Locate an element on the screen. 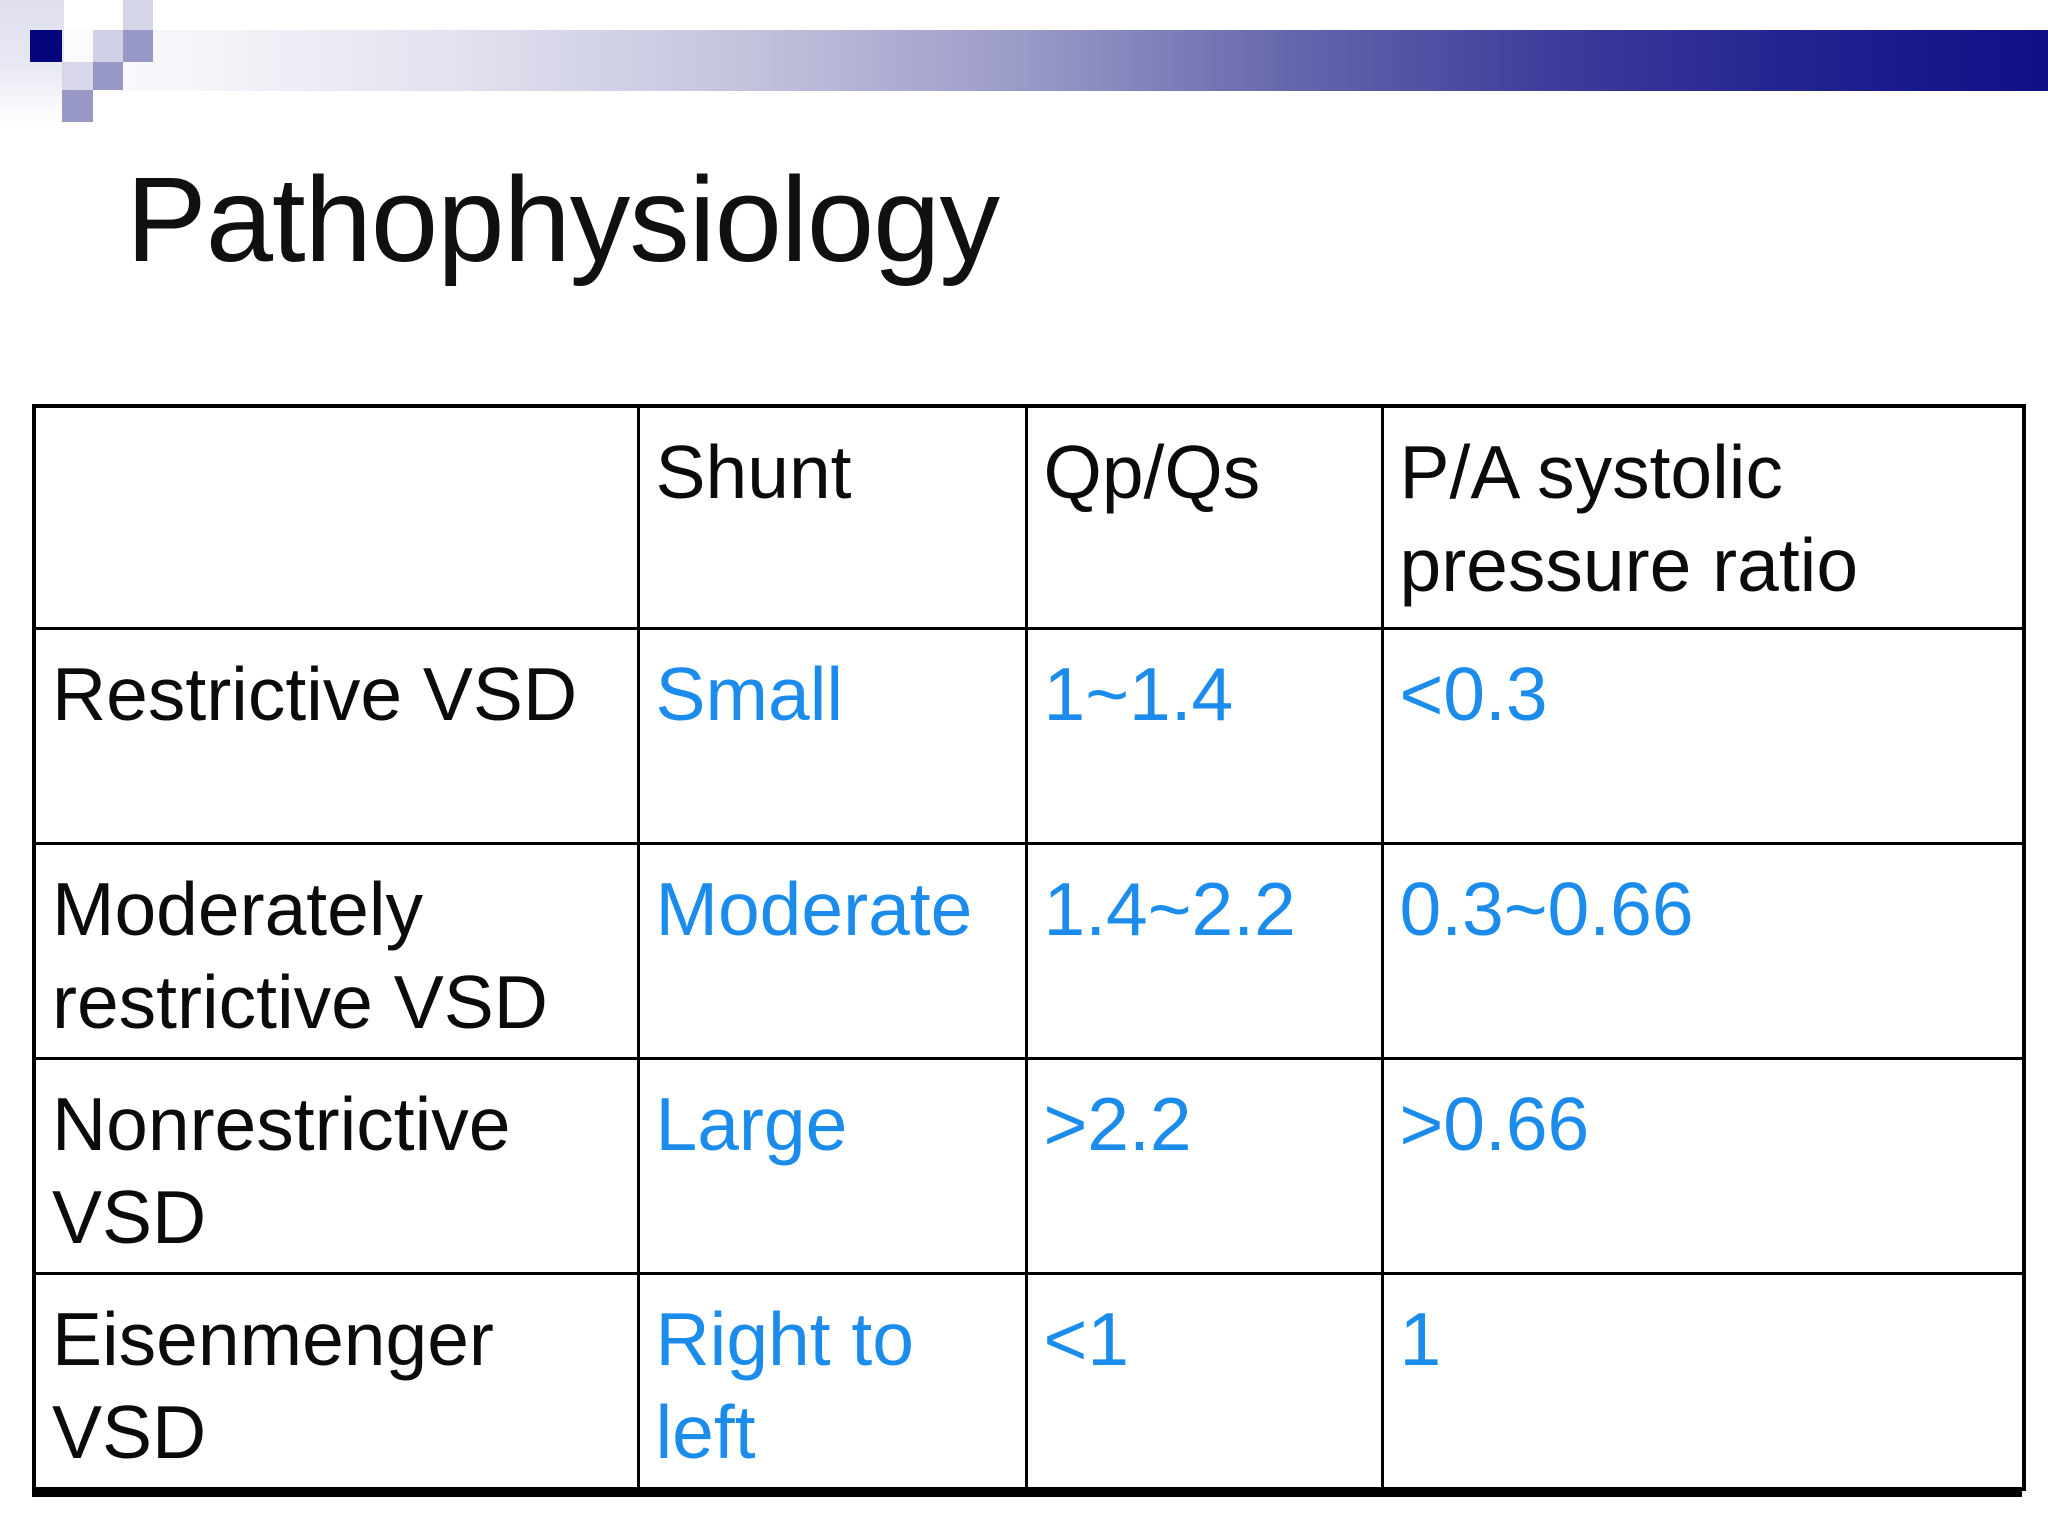 The width and height of the screenshot is (2048, 1536). header-cell-pa-ratio: P/A systolic pressure ratio is located at coordinates (1703, 517).